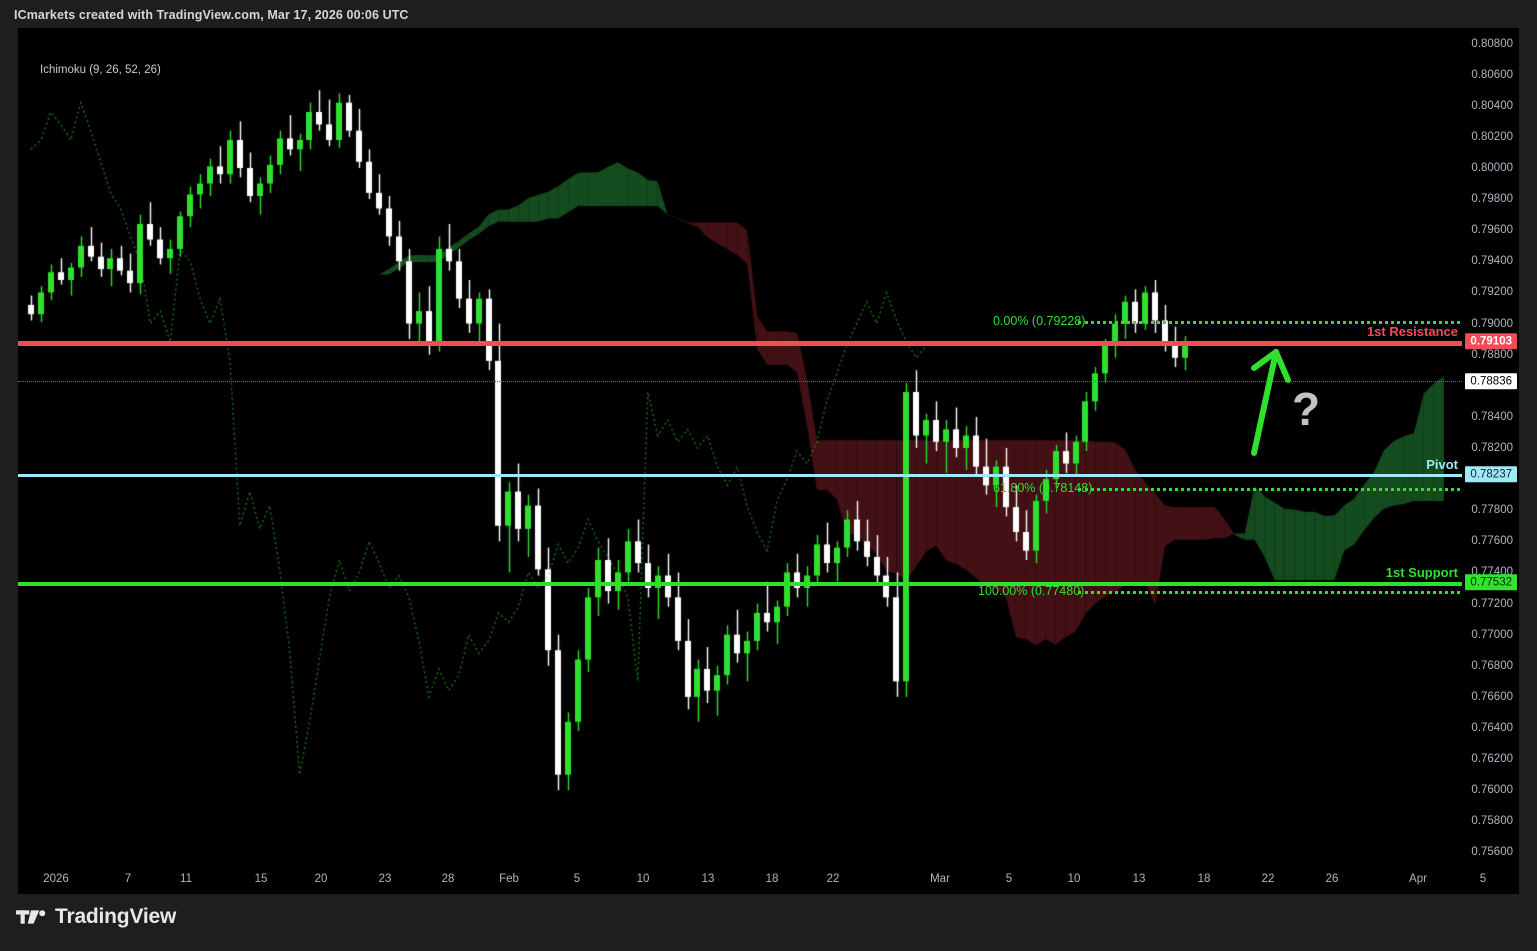 The height and width of the screenshot is (951, 1537). What do you see at coordinates (56, 879) in the screenshot?
I see `time-tick: 2026` at bounding box center [56, 879].